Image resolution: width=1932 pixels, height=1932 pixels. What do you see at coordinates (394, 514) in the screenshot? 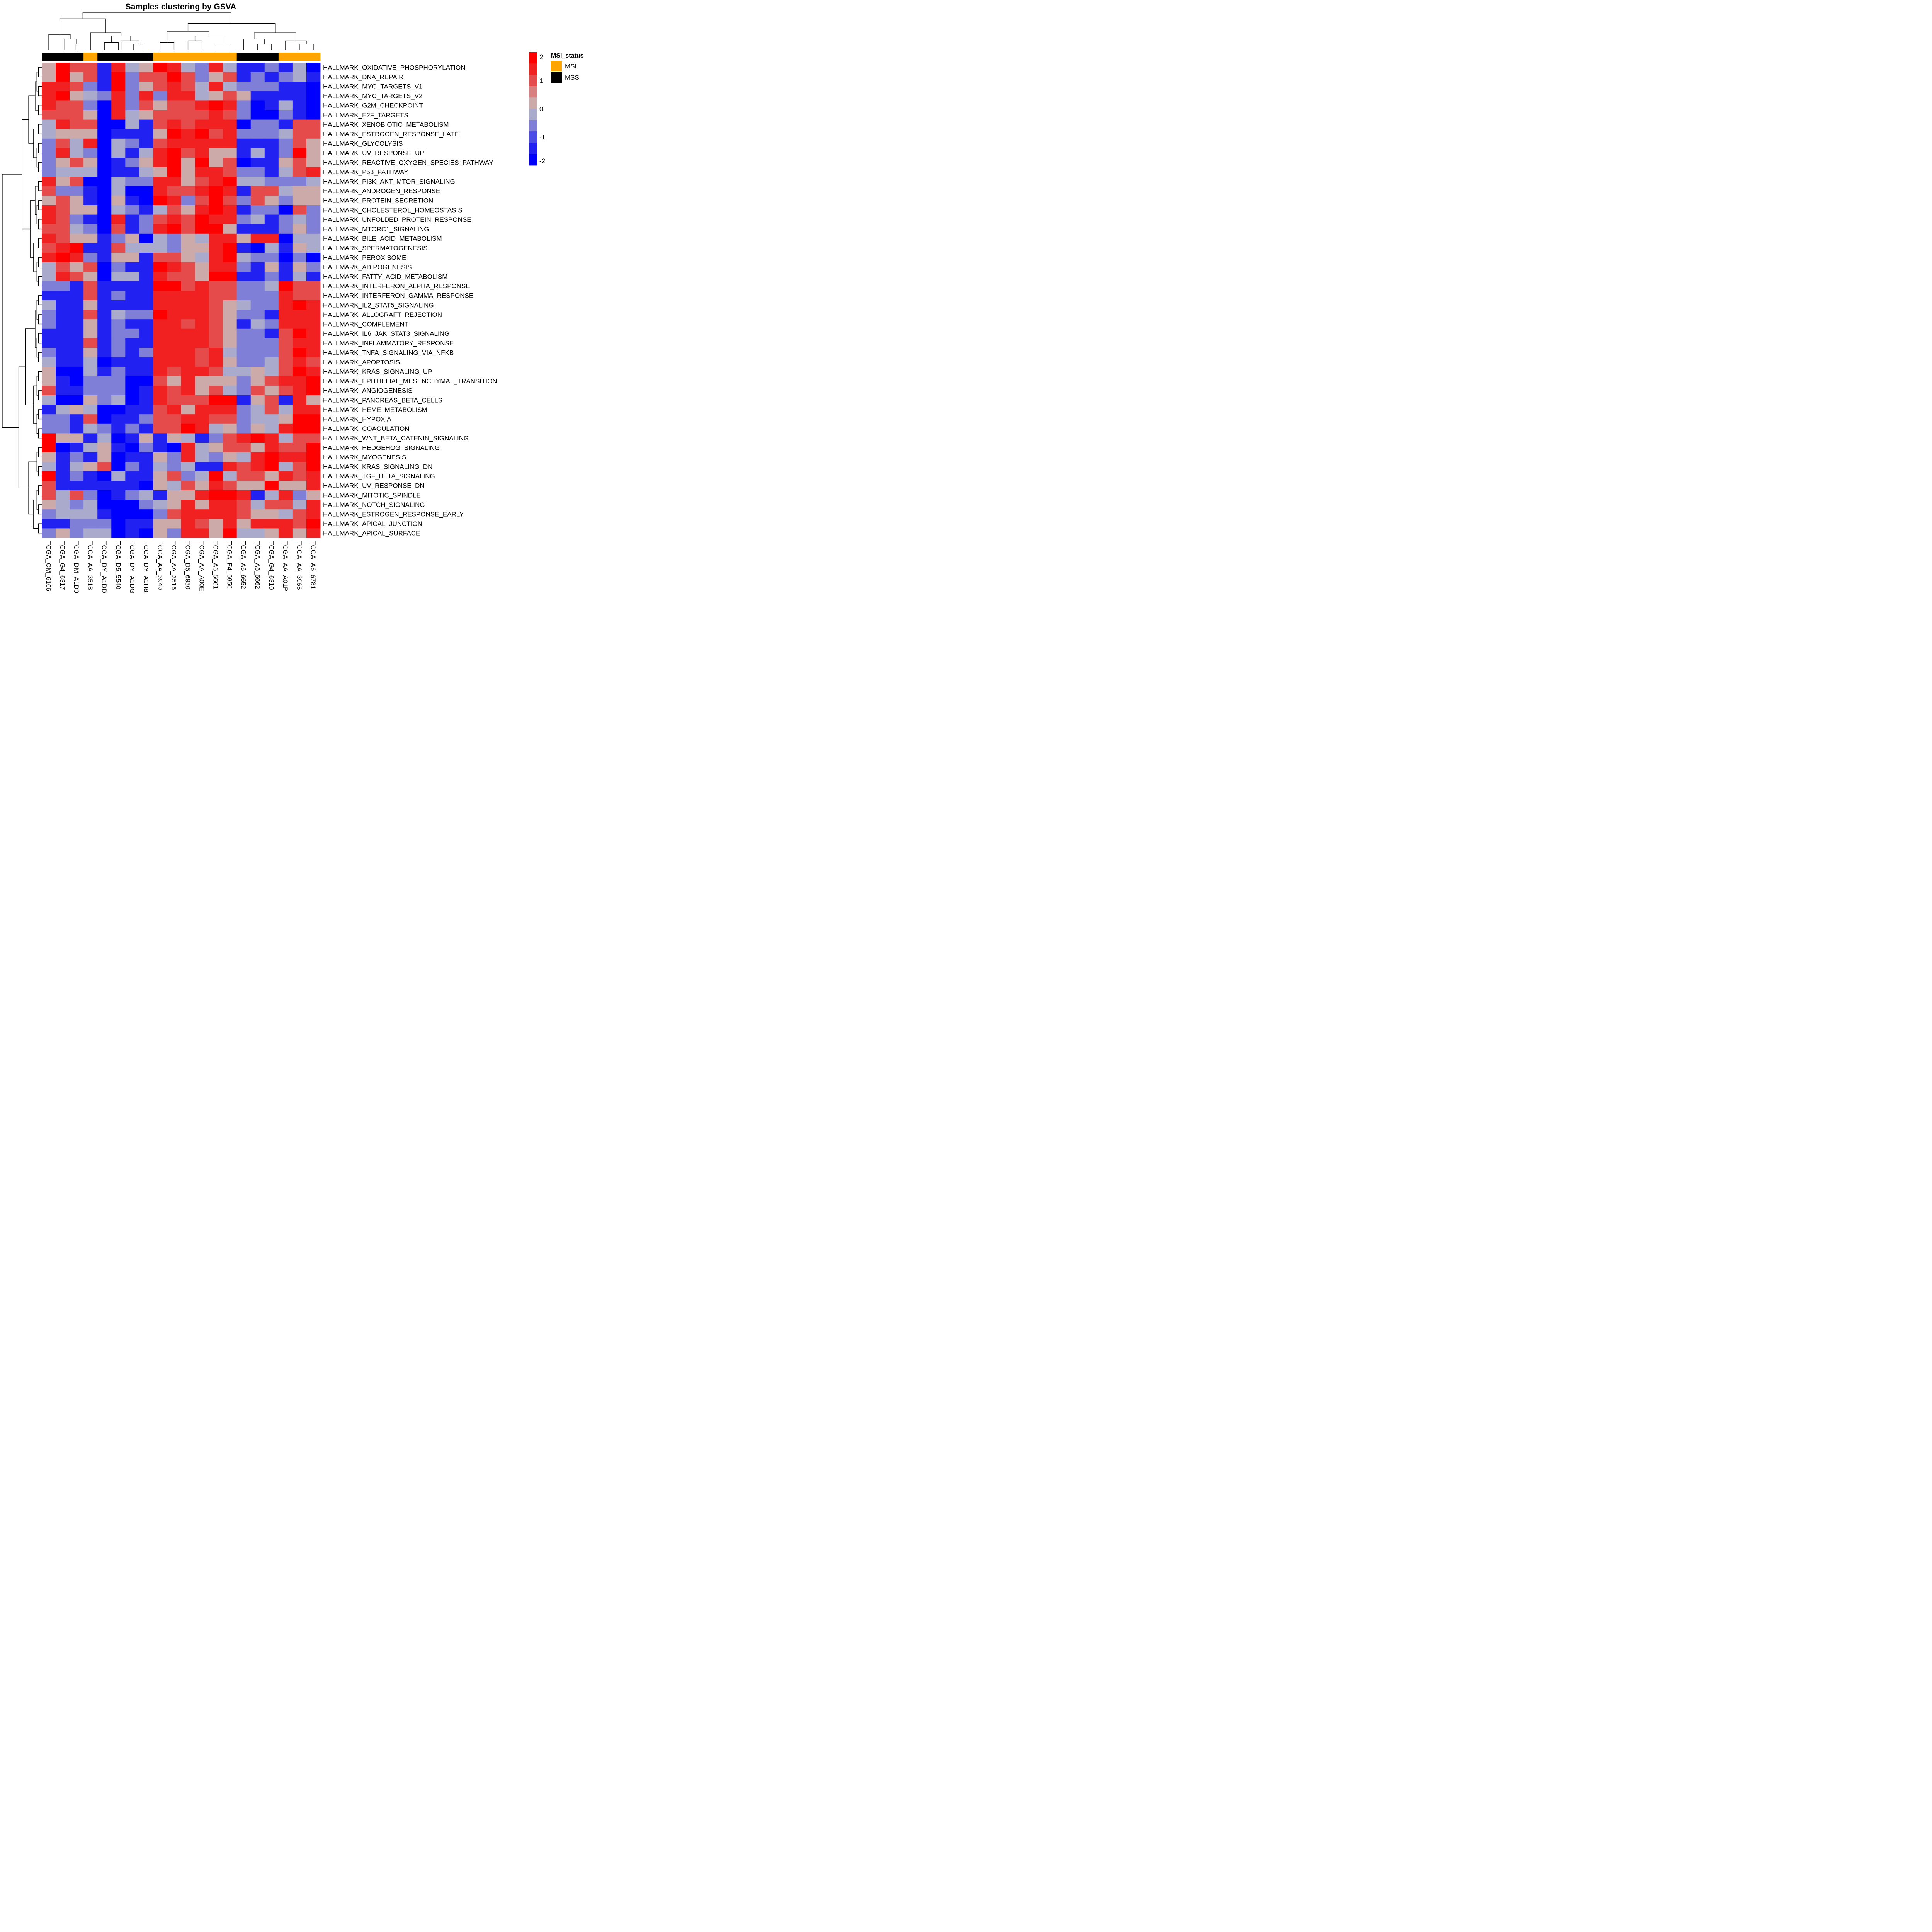
I see `geneset-label: HALLMARK_ESTROGEN_RESPONSE_EARLY` at bounding box center [394, 514].